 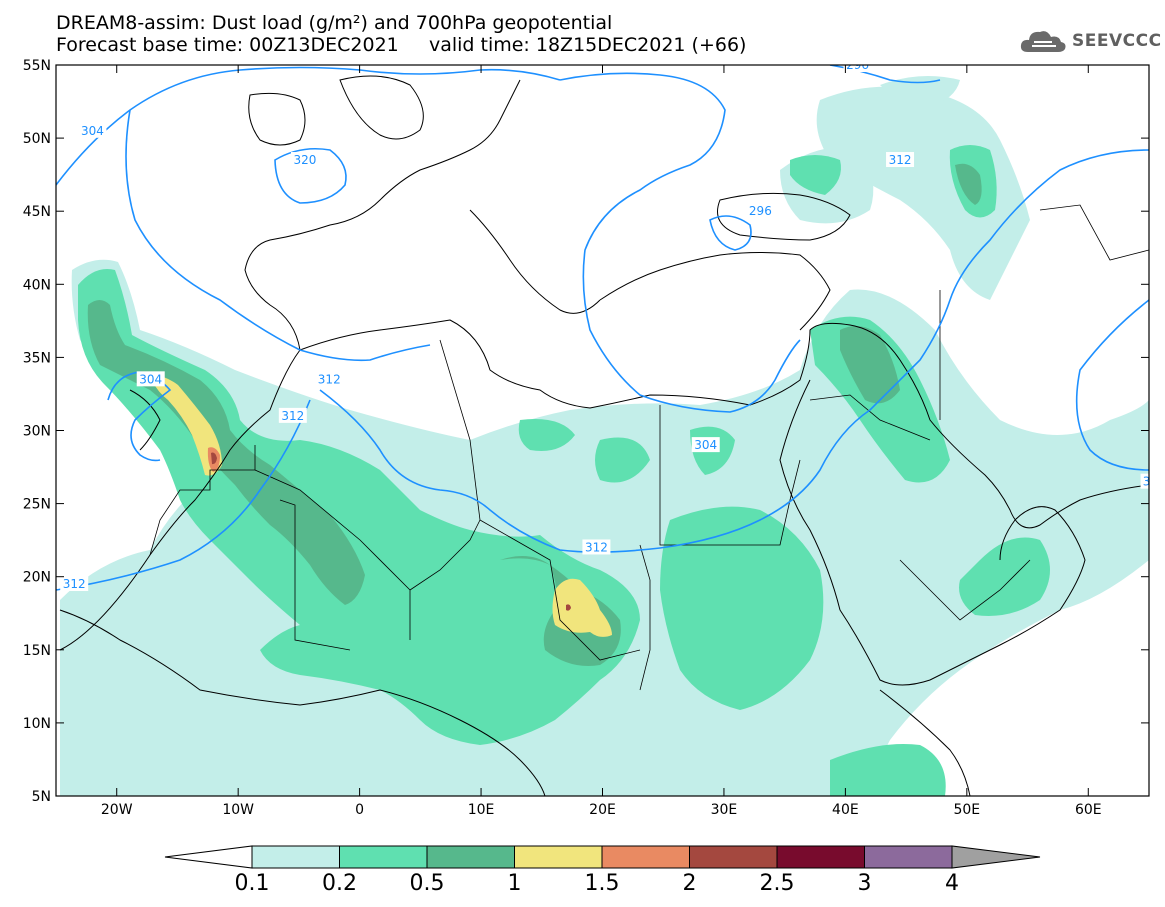 I want to click on lat-tick-label: 35N, so click(x=37, y=358).